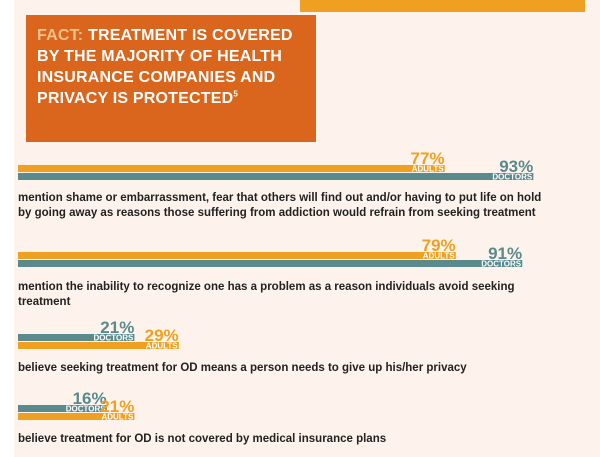 The image size is (600, 457). I want to click on footnote-marker: 5, so click(235, 94).